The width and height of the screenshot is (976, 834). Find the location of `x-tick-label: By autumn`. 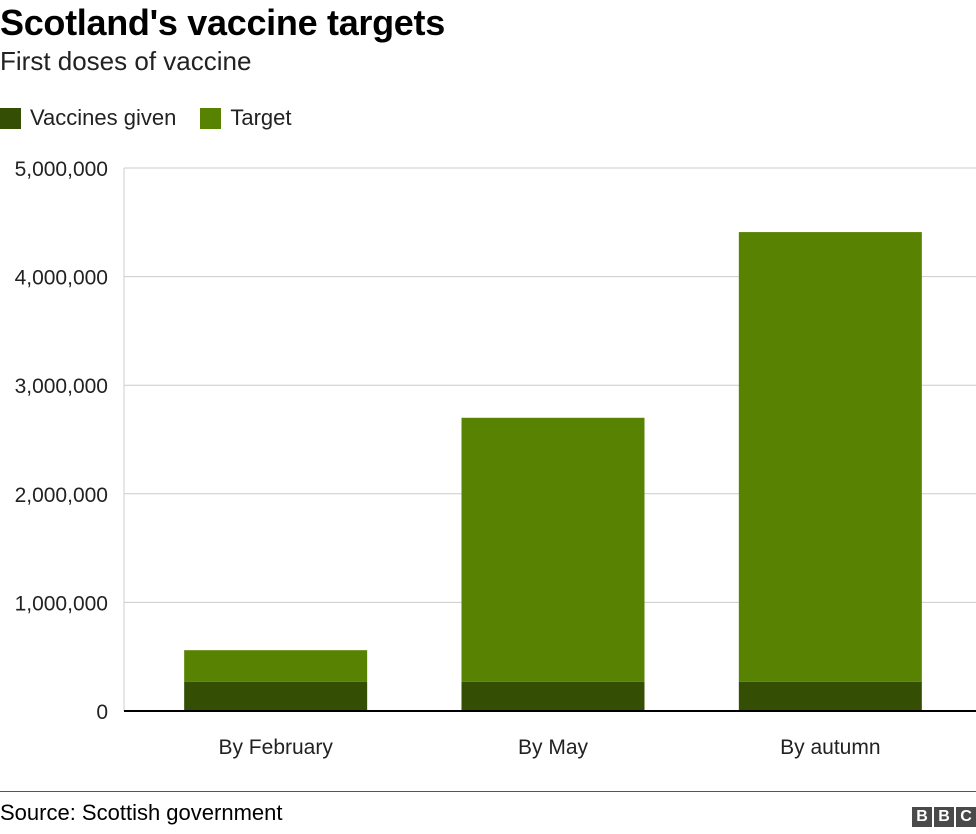

x-tick-label: By autumn is located at coordinates (830, 747).